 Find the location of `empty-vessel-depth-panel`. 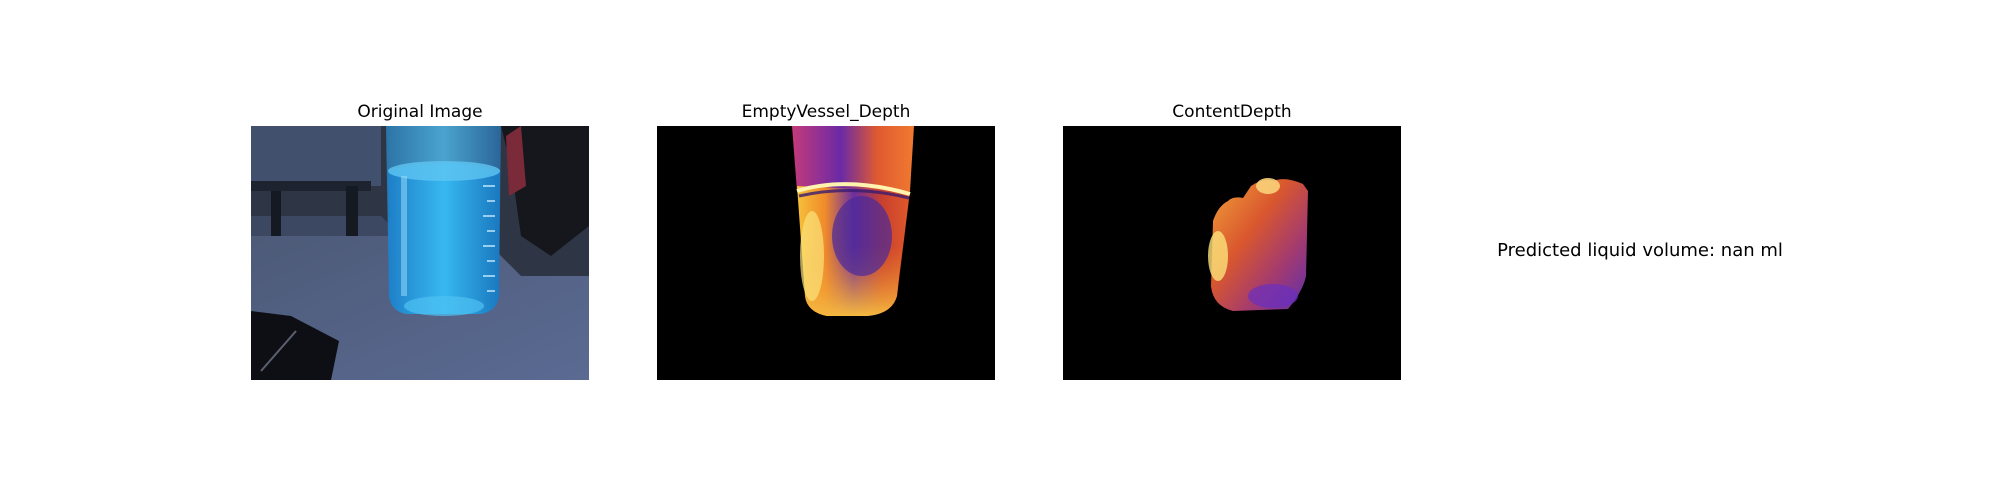

empty-vessel-depth-panel is located at coordinates (826, 253).